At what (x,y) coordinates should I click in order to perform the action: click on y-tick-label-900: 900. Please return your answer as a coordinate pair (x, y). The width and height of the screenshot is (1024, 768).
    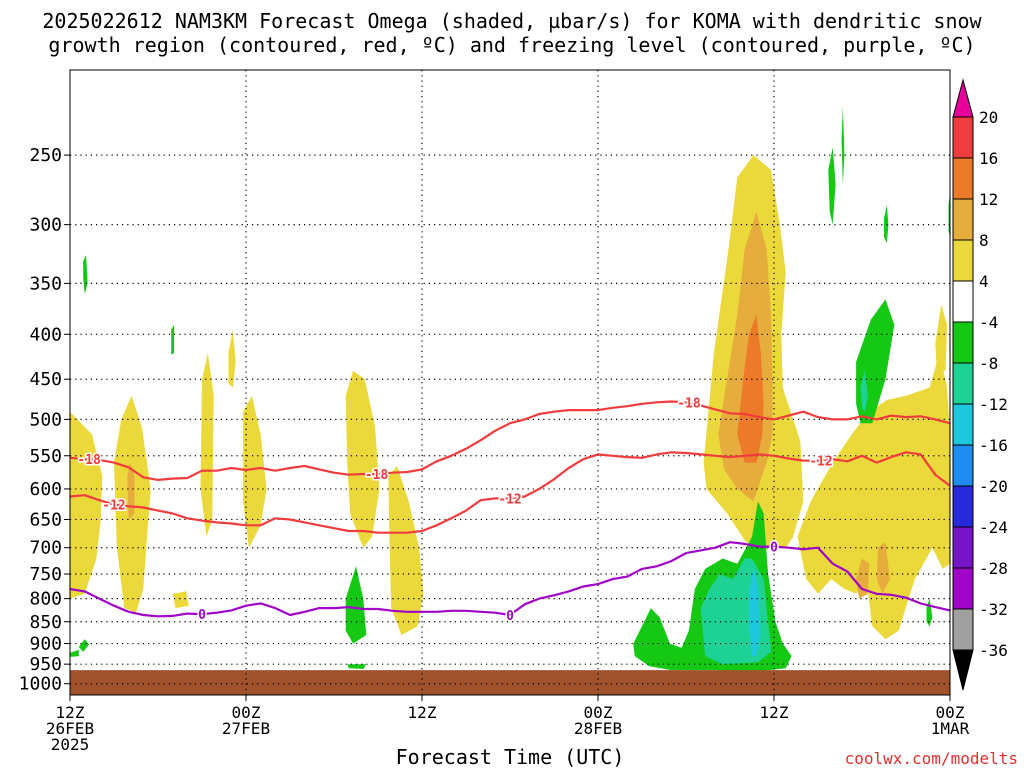
    Looking at the image, I should click on (45, 644).